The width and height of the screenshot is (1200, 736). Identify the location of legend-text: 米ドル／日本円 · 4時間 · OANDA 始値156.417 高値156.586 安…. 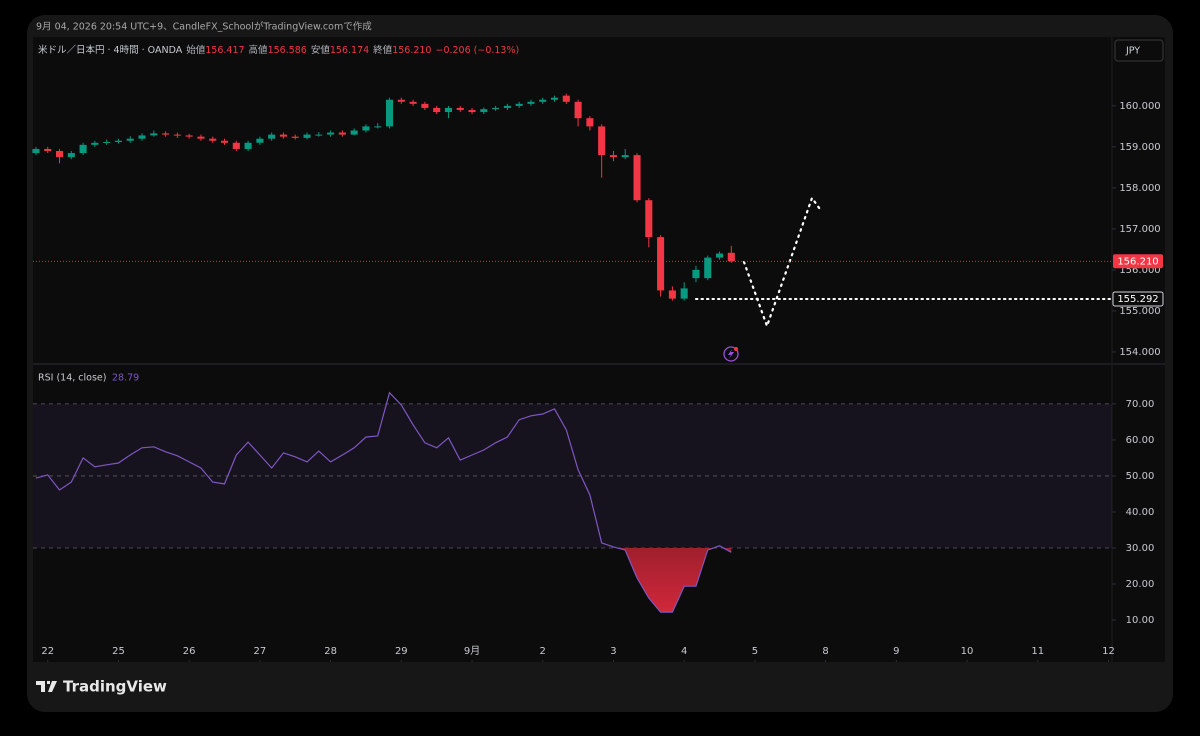
(278, 50).